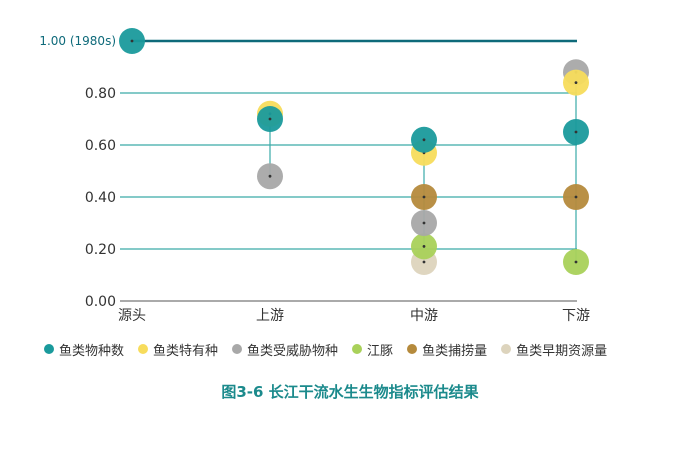 The height and width of the screenshot is (453, 700). Describe the element at coordinates (424, 316) in the screenshot. I see `x-tick-label: 中游` at that location.